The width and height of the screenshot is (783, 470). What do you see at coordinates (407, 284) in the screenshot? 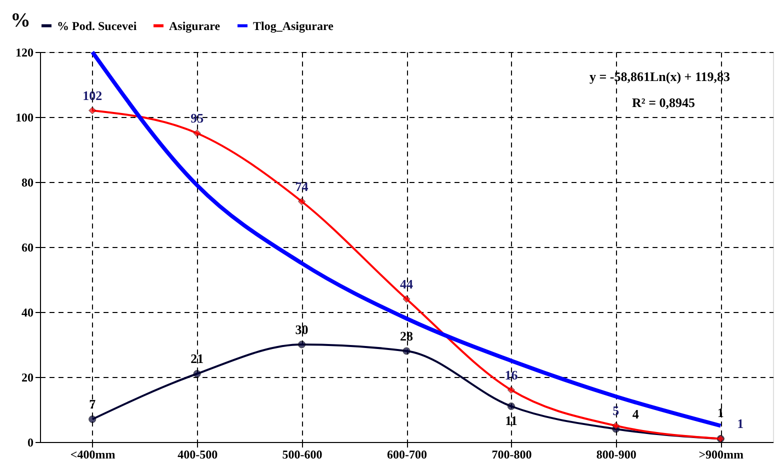
I see `data-label: 44` at bounding box center [407, 284].